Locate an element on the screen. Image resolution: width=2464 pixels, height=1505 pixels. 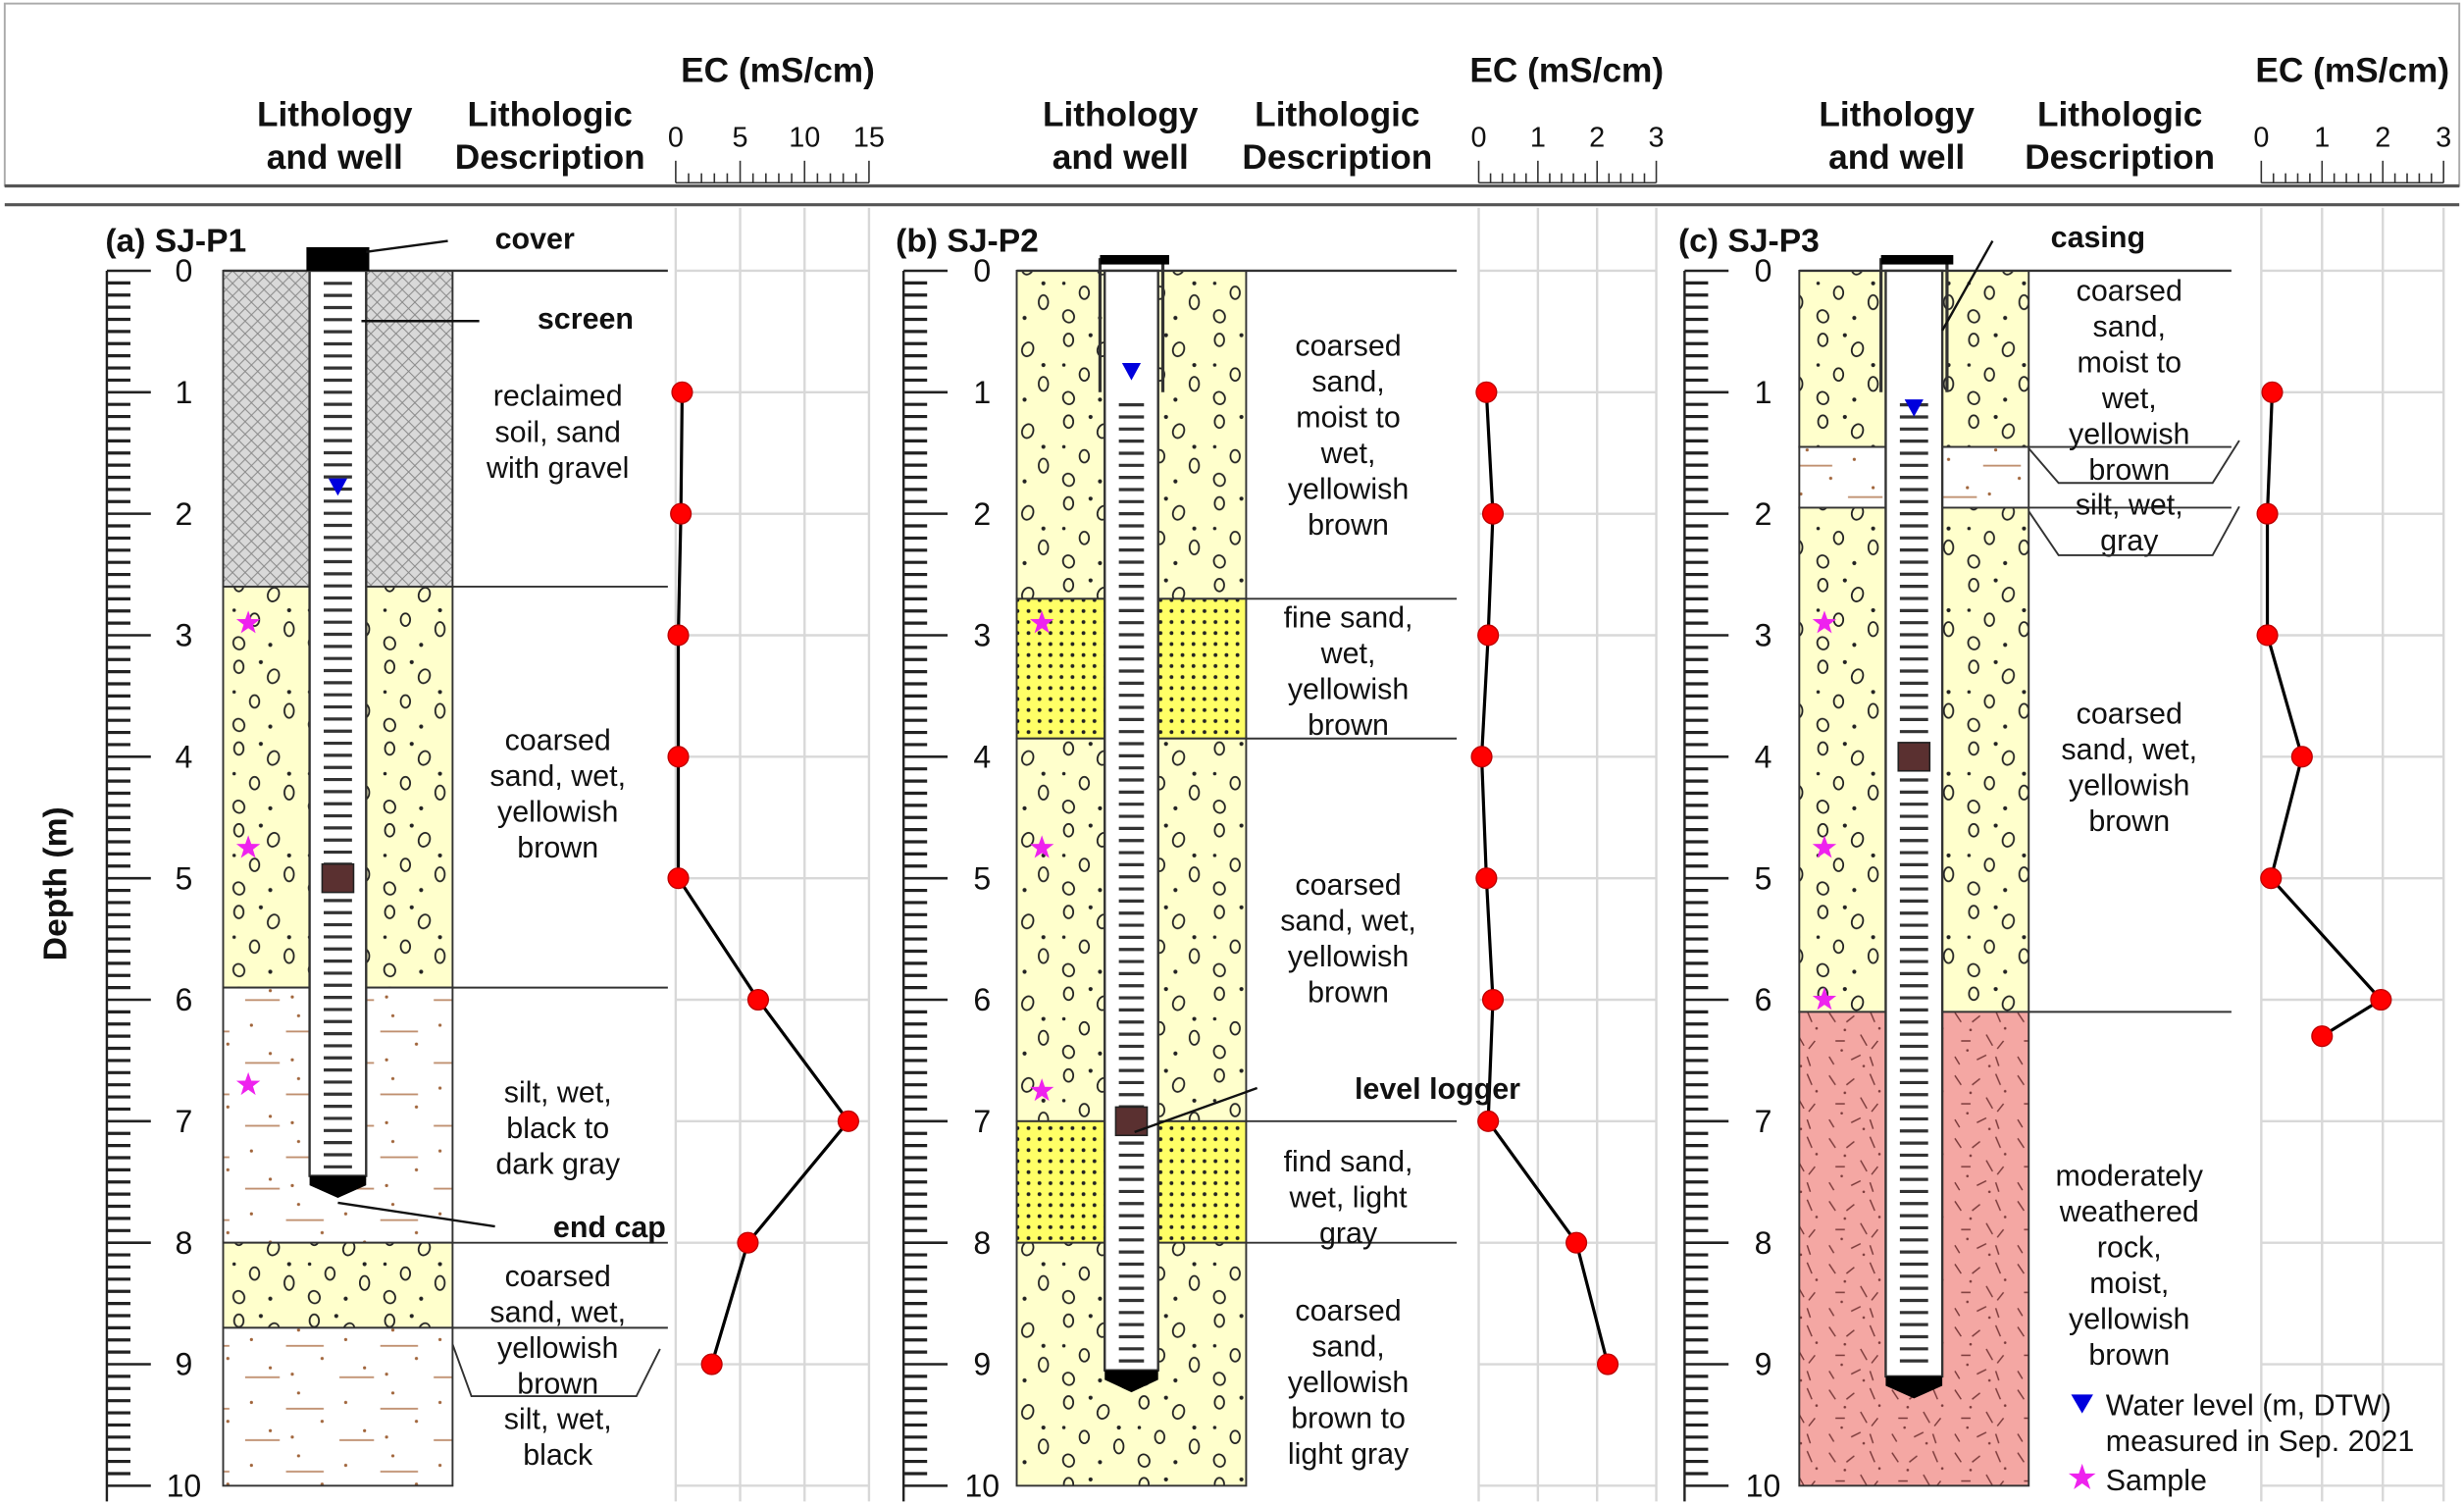
ec-tick-label: 1 is located at coordinates (2322, 137).